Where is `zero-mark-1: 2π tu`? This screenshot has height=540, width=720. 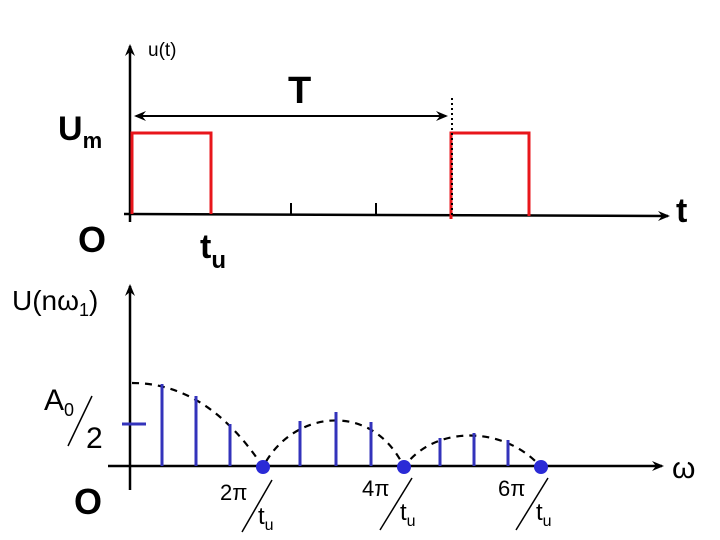
zero-mark-1: 2π tu is located at coordinates (247, 506).